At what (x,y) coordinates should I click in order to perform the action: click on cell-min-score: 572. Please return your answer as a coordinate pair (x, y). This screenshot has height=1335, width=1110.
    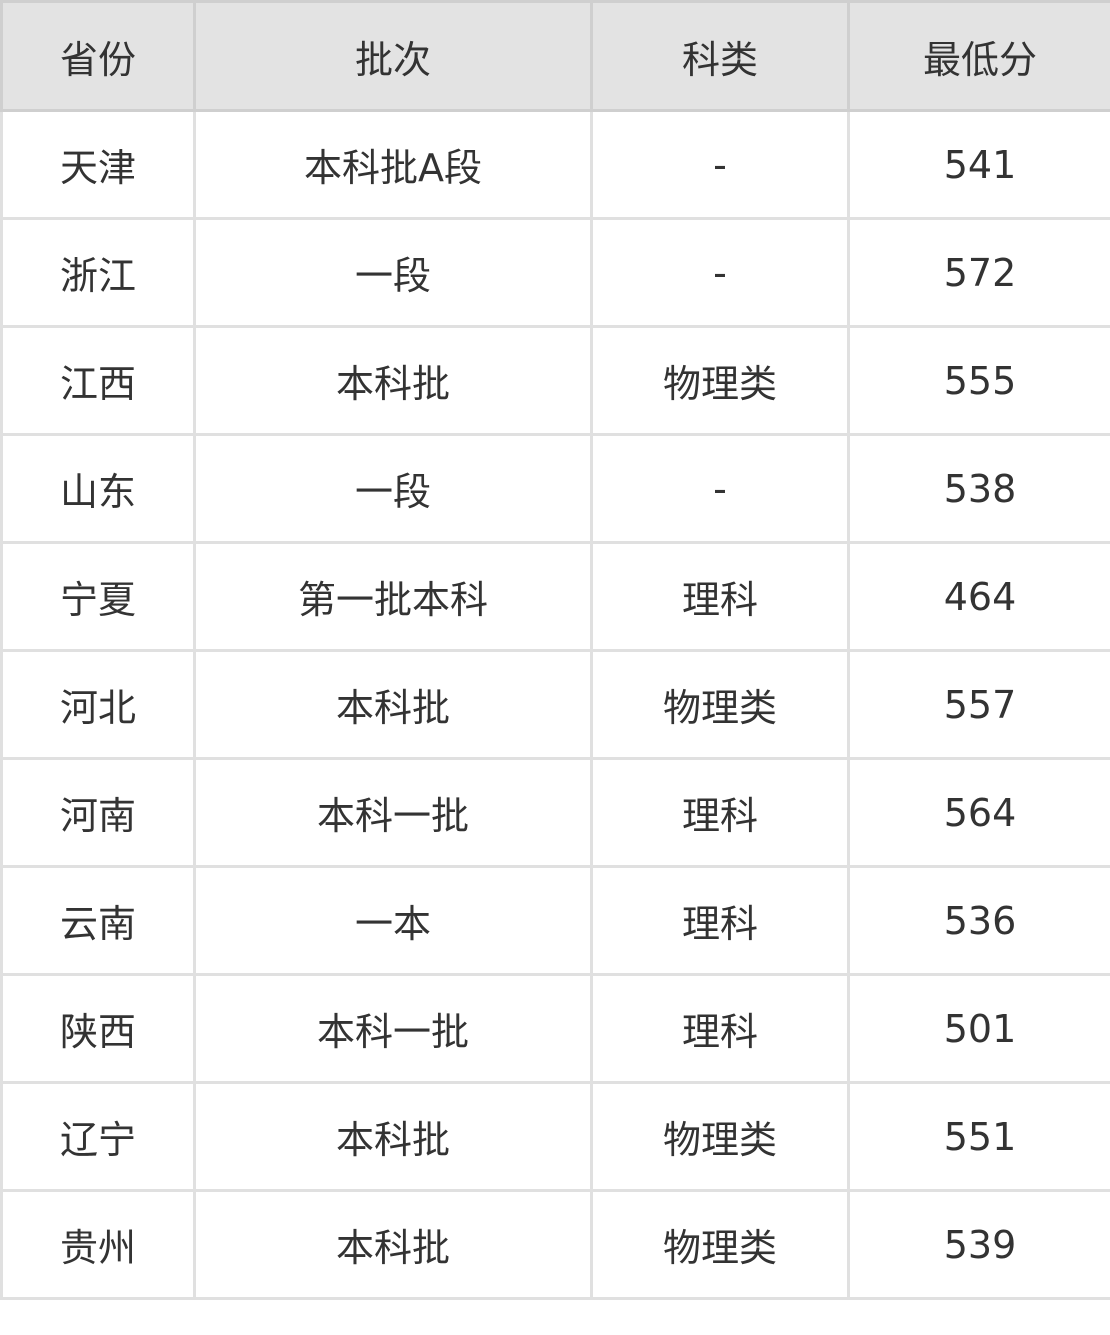
    Looking at the image, I should click on (978, 272).